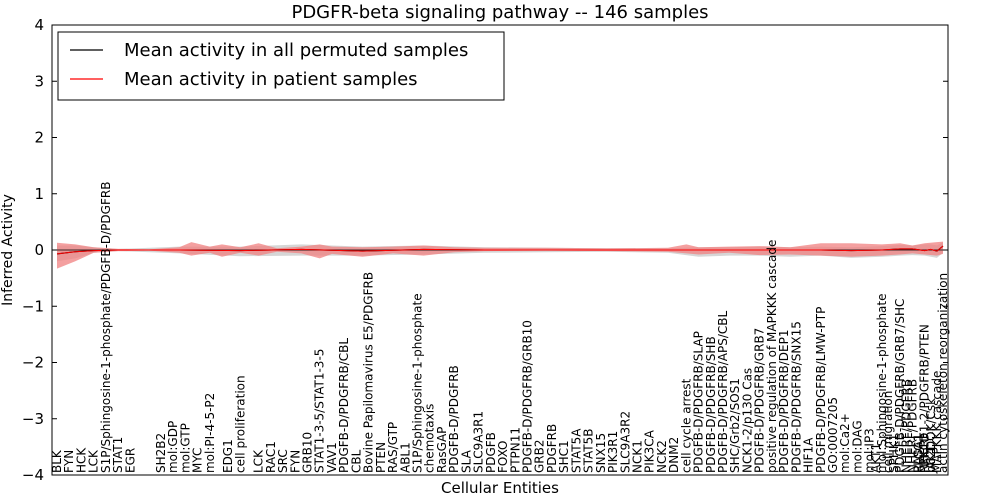  Describe the element at coordinates (876, 458) in the screenshot. I see `entity-label: AKT1` at that location.